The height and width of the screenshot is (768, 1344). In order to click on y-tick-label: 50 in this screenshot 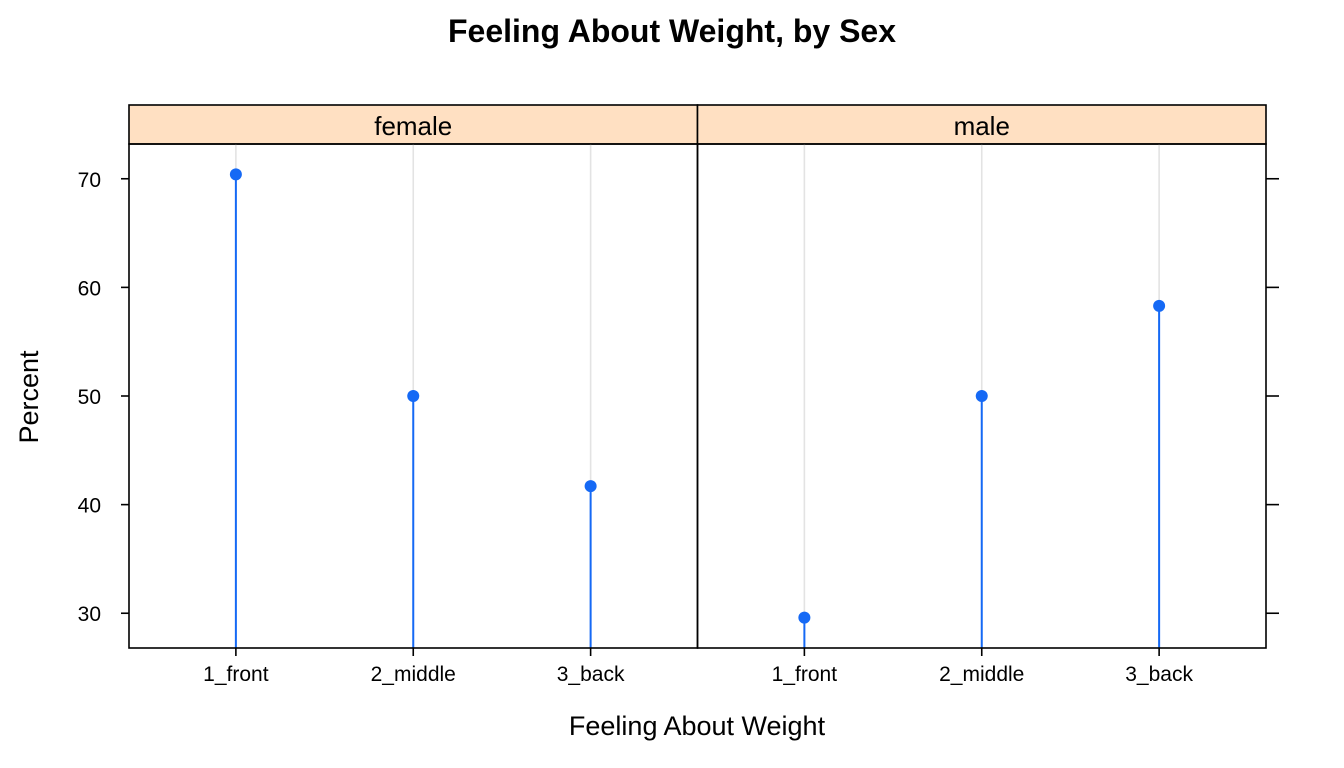, I will do `click(89, 397)`.